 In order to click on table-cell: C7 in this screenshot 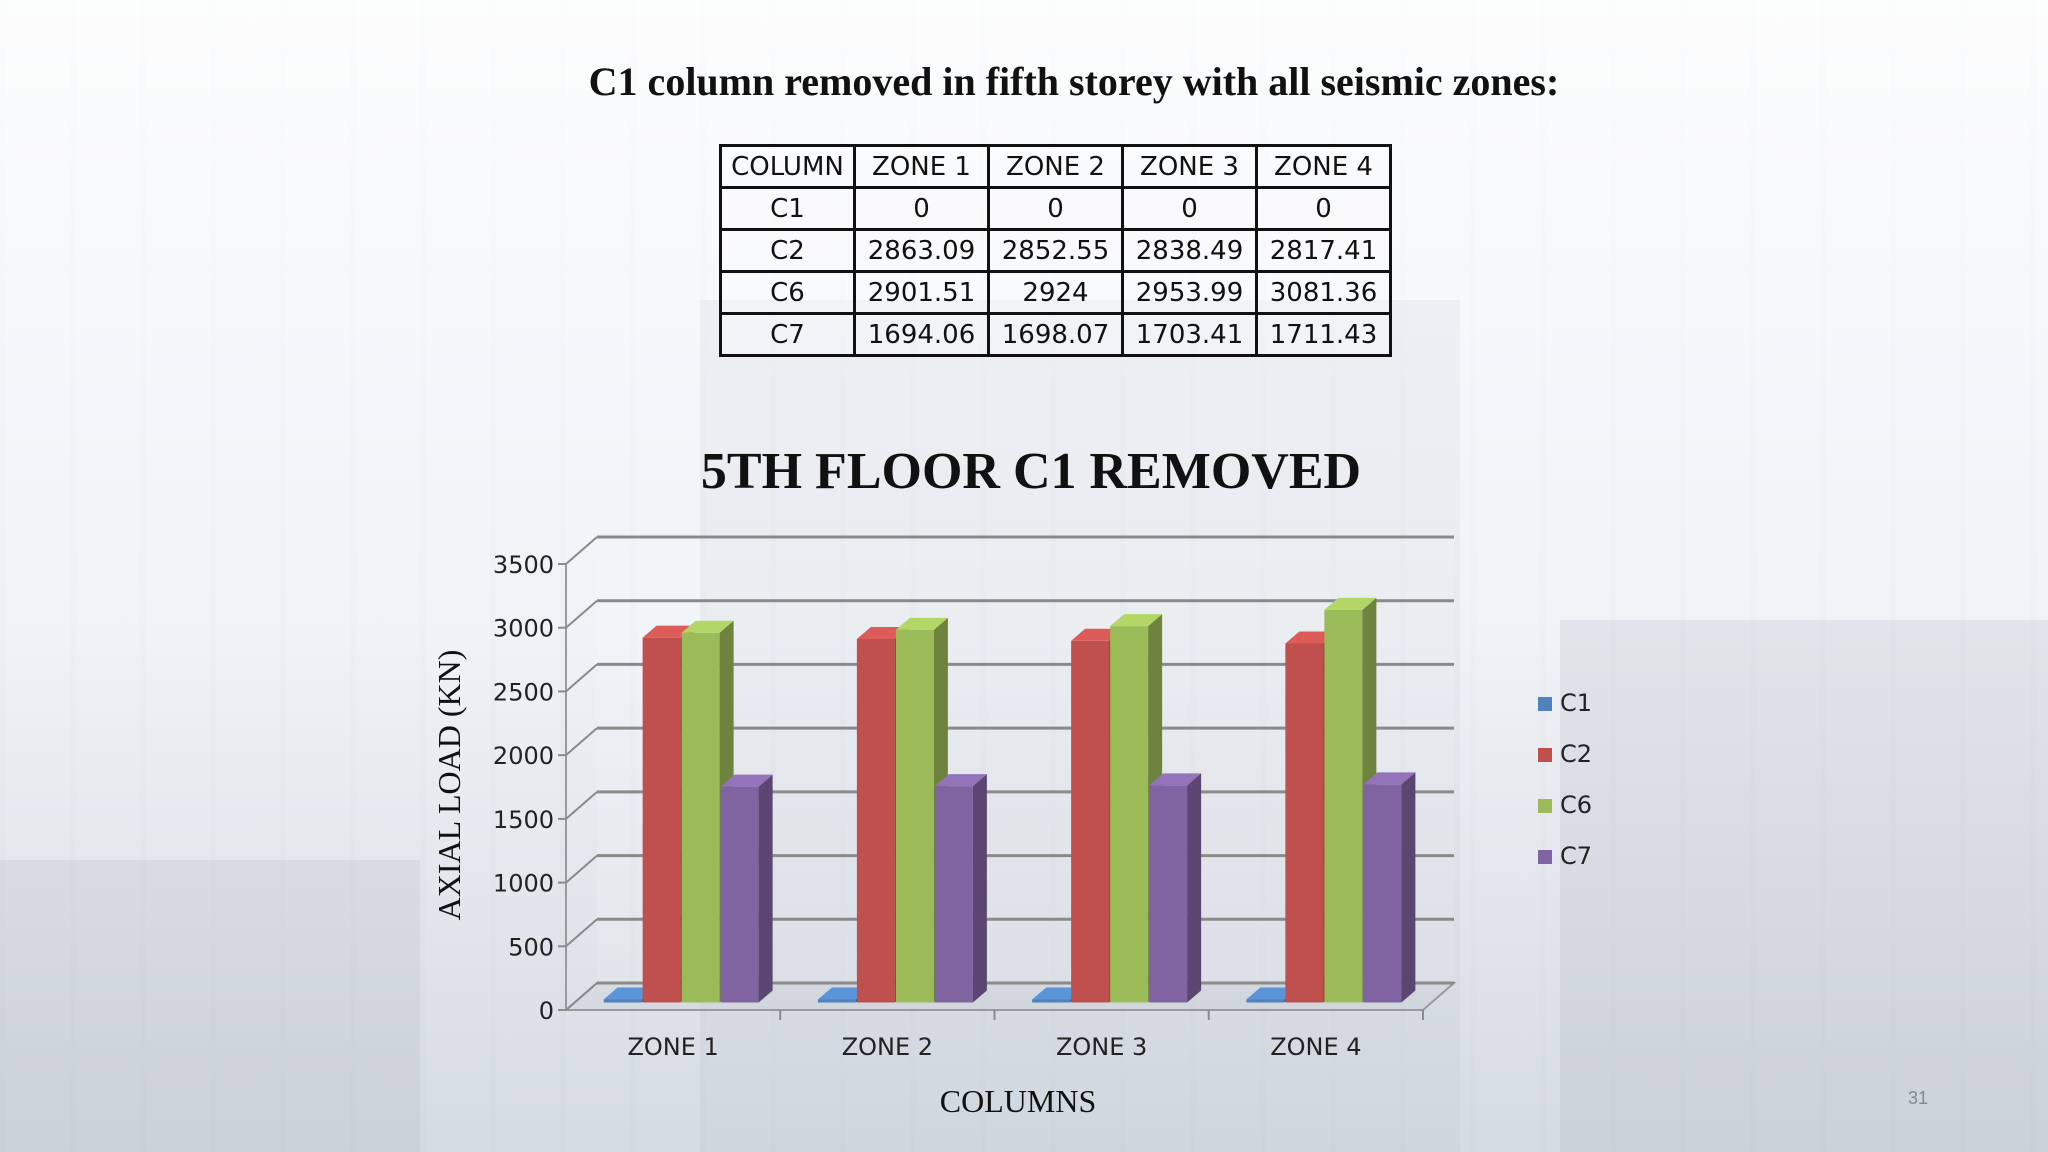, I will do `click(787, 334)`.